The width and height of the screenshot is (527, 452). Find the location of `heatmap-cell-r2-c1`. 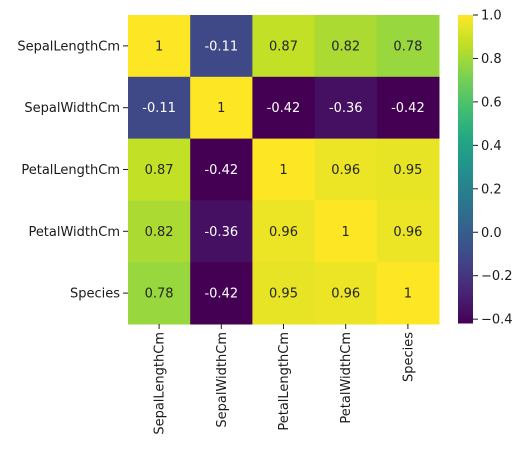

heatmap-cell-r2-c1 is located at coordinates (221, 169).